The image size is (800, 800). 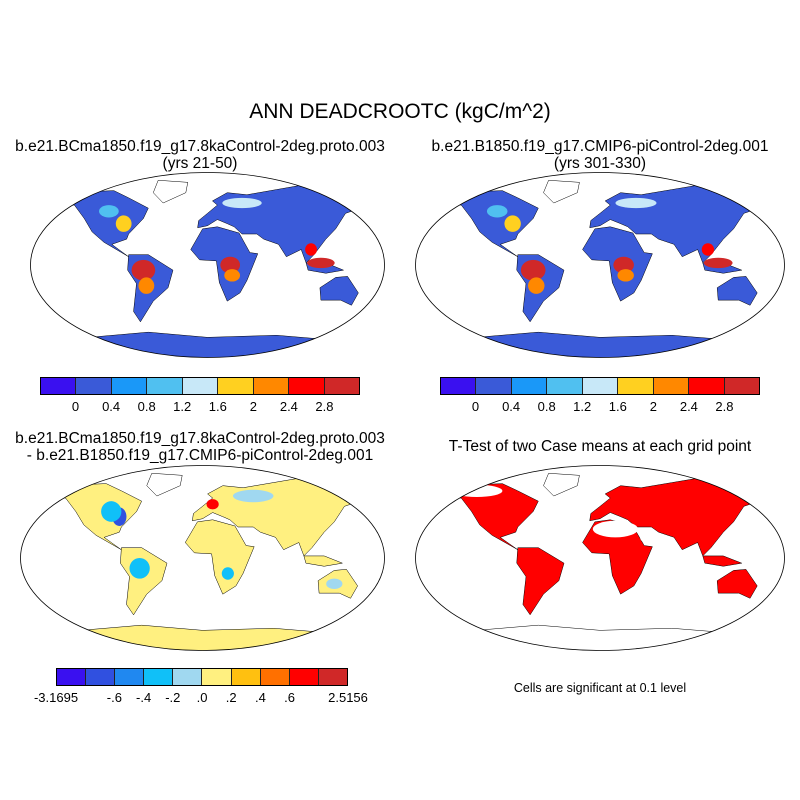 What do you see at coordinates (217, 406) in the screenshot?
I see `colorbar-label: 1.6` at bounding box center [217, 406].